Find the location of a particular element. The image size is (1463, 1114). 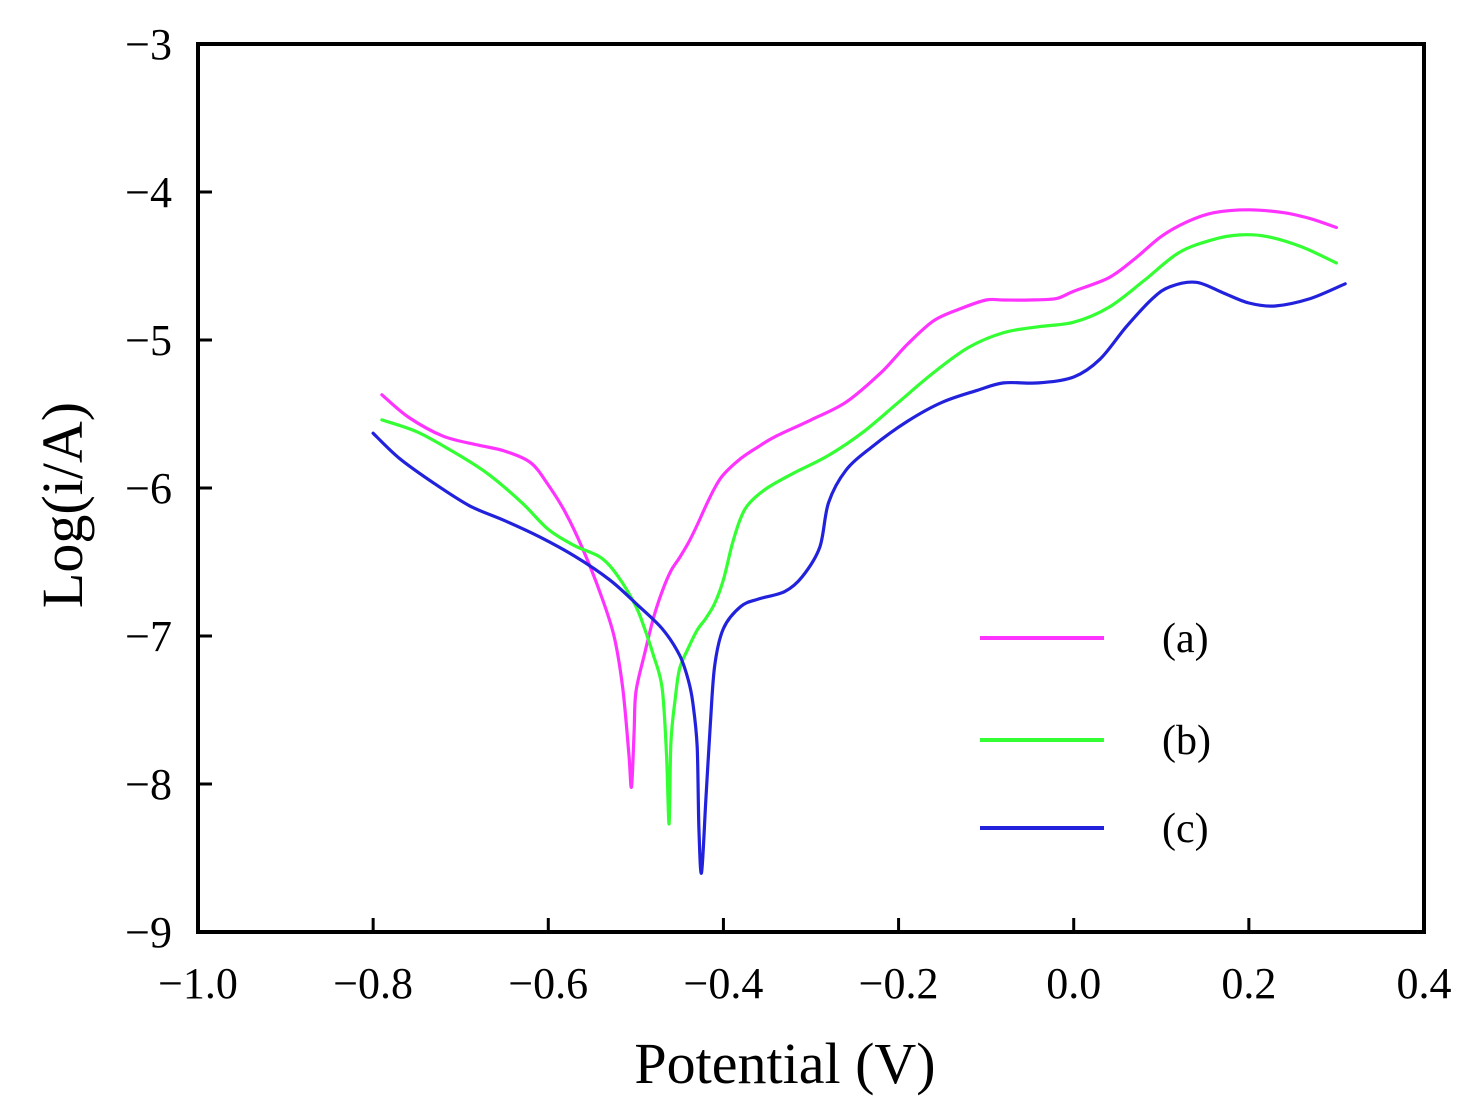

x-axis: −1.0 −0.8 −0.6 −0.4 −0.2 0.0 0.2 0.4 is located at coordinates (805, 963).